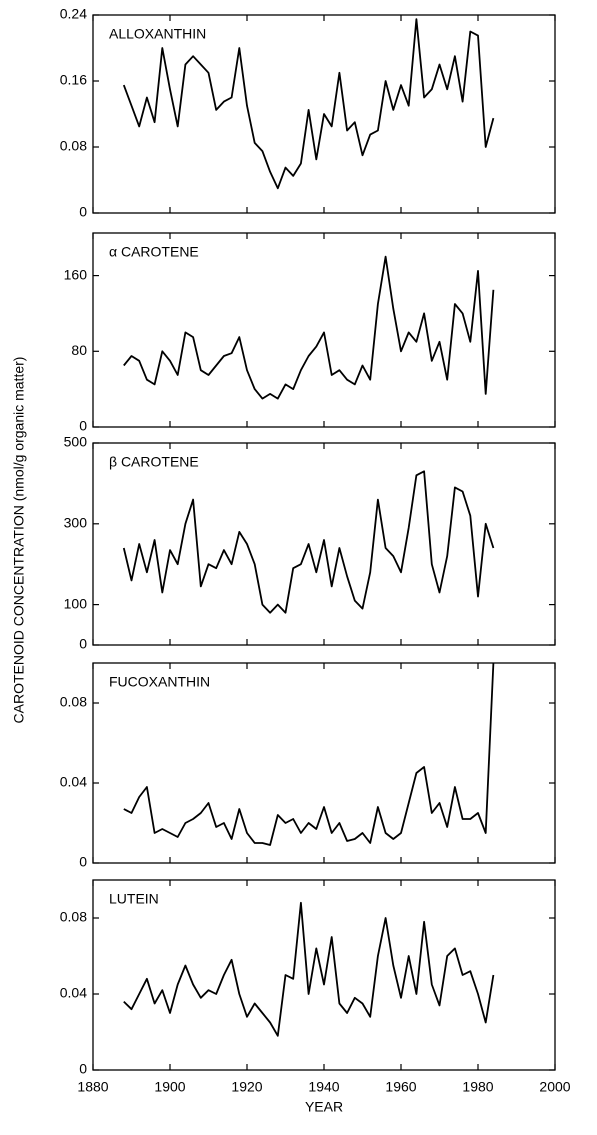 The image size is (597, 1135). What do you see at coordinates (400, 1087) in the screenshot?
I see `x-tick-label: 1960` at bounding box center [400, 1087].